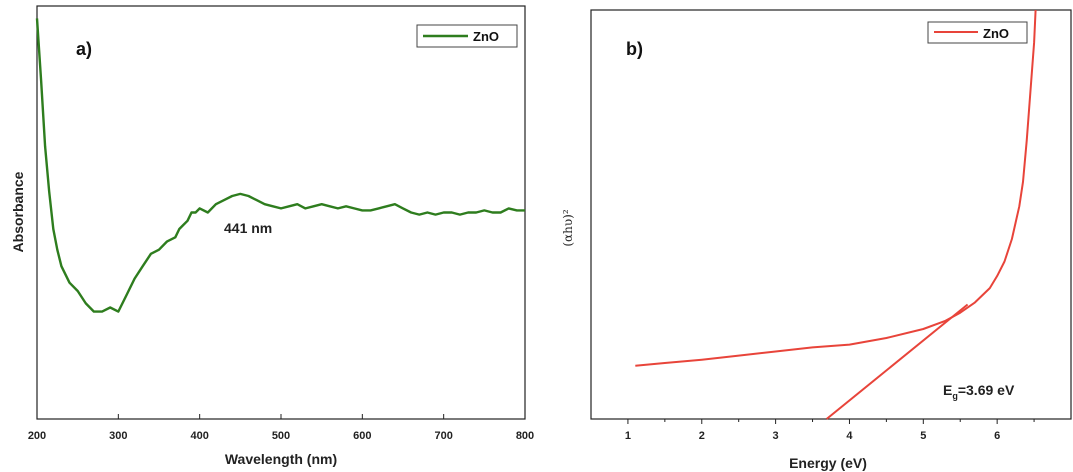 This screenshot has width=1073, height=472. Describe the element at coordinates (199, 436) in the screenshot. I see `x-tick-label: 400` at that location.